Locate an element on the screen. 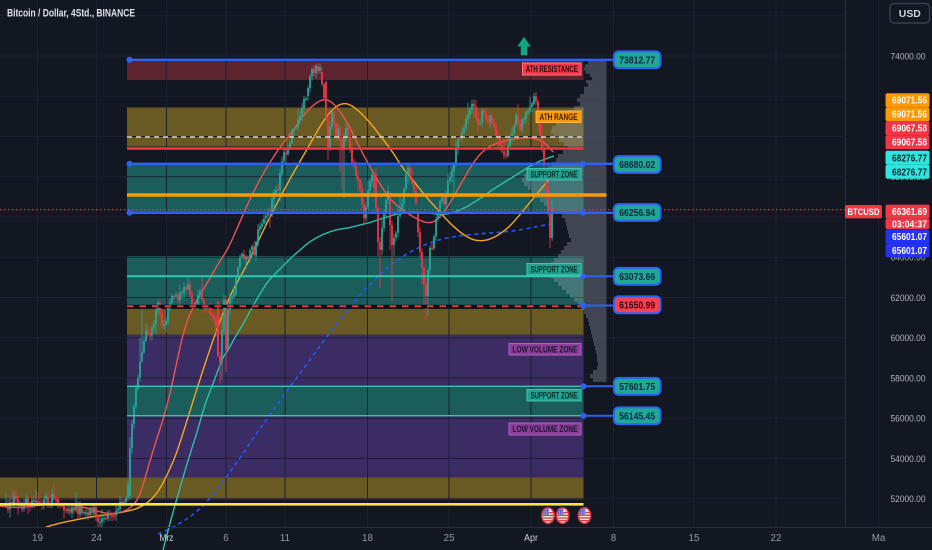 The width and height of the screenshot is (932, 550). svg-text: 63073.66 is located at coordinates (637, 277).